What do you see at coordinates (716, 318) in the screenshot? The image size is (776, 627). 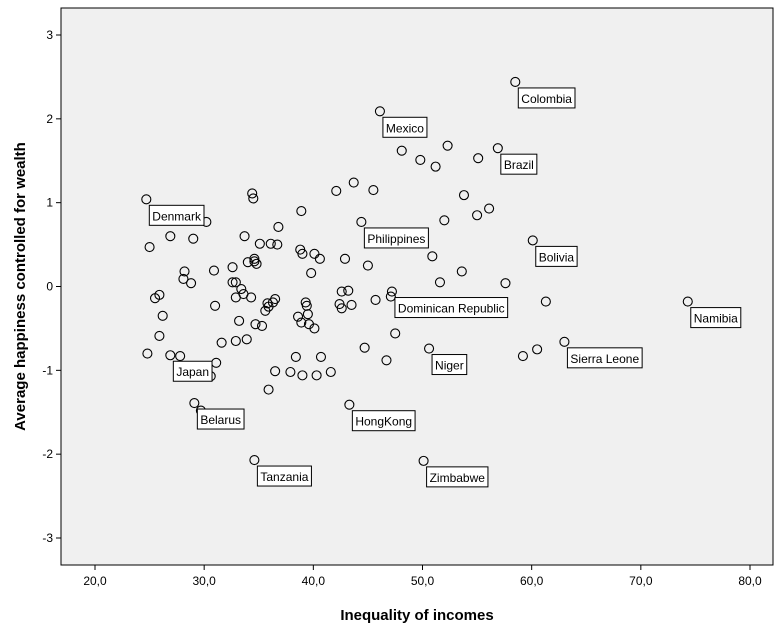 I see `point-label: Namibia` at bounding box center [716, 318].